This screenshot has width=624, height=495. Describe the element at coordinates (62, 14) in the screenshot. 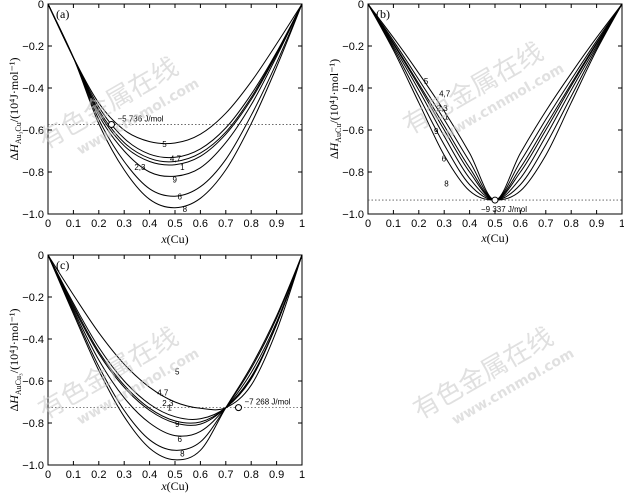

I see `panel-label: (a)` at that location.